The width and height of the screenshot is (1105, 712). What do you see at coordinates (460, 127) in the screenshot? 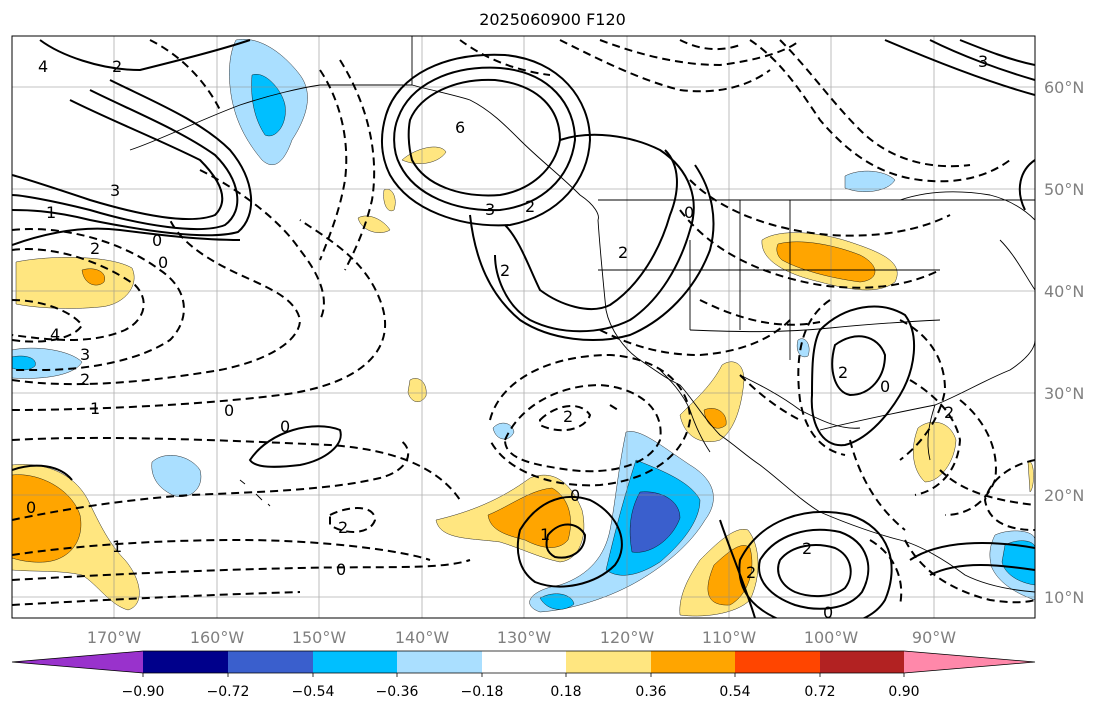
I see `contour-label: 6` at bounding box center [460, 127].